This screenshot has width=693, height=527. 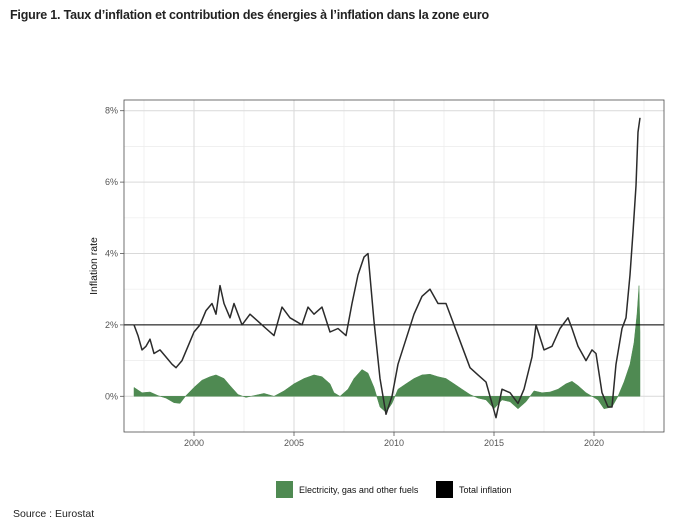 What do you see at coordinates (284, 489) in the screenshot?
I see `legend-swatch-energy` at bounding box center [284, 489].